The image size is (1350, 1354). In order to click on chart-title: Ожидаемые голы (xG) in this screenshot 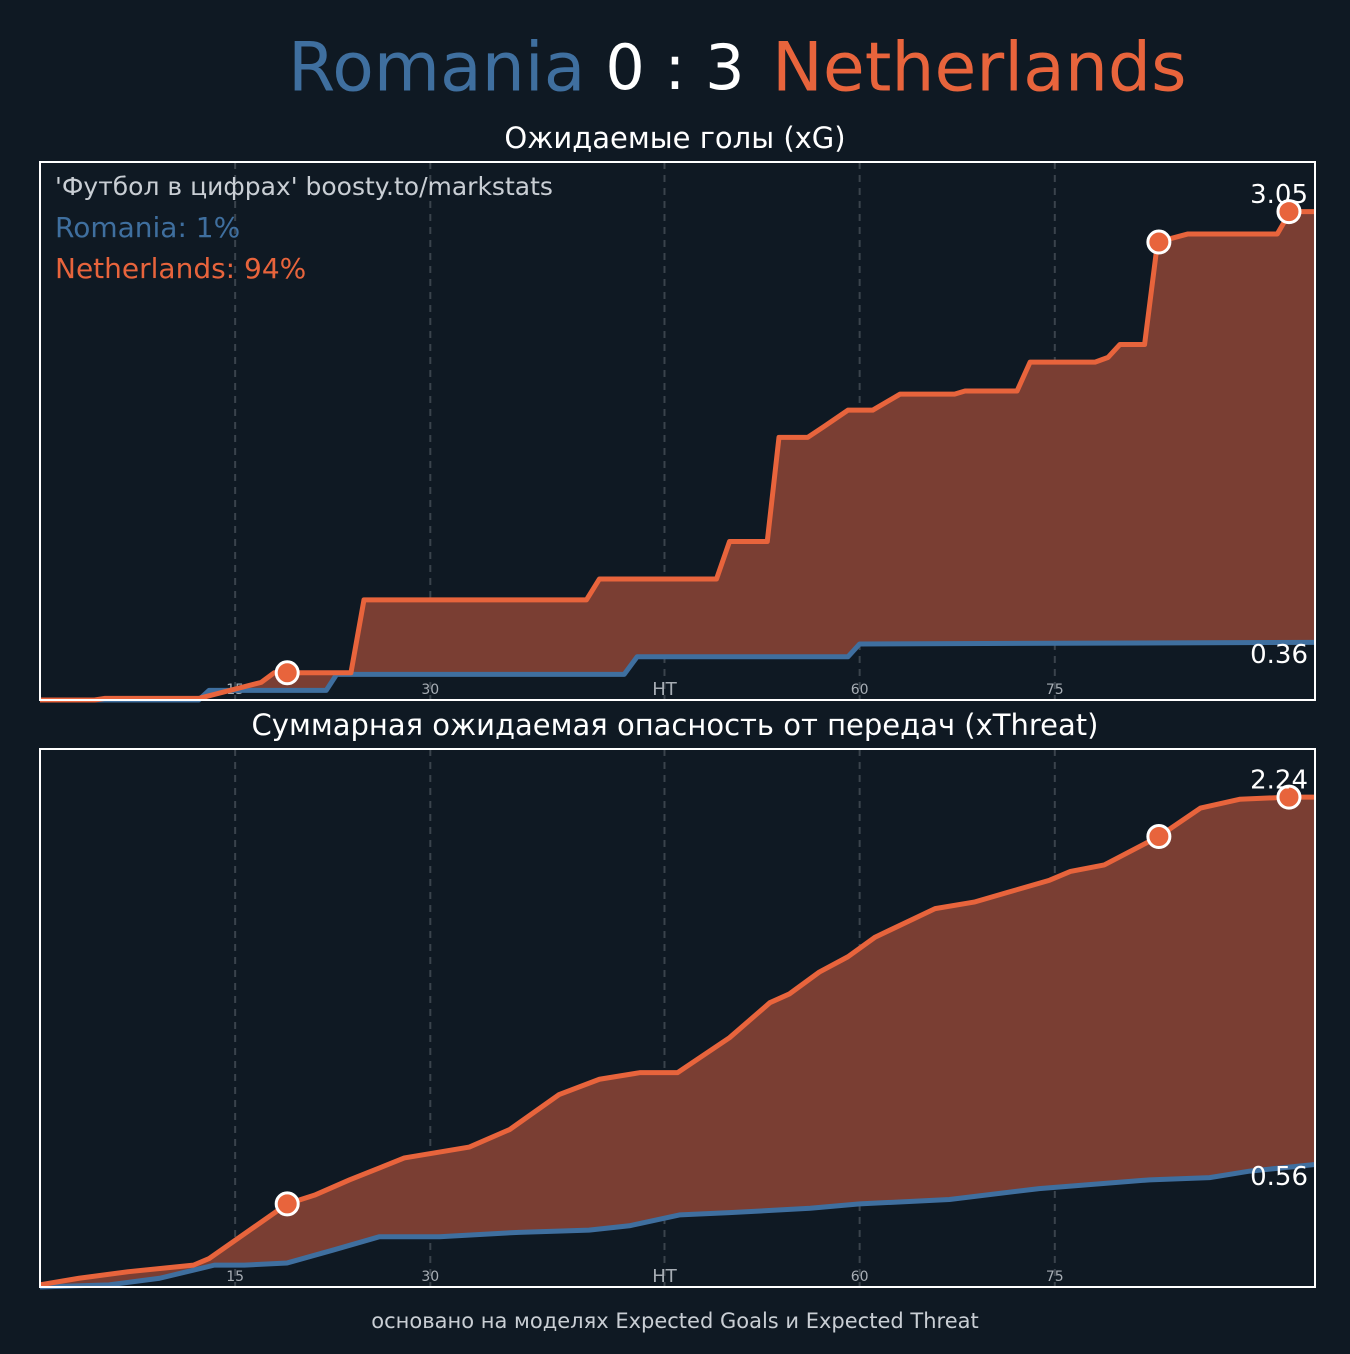, I will do `click(674, 138)`.